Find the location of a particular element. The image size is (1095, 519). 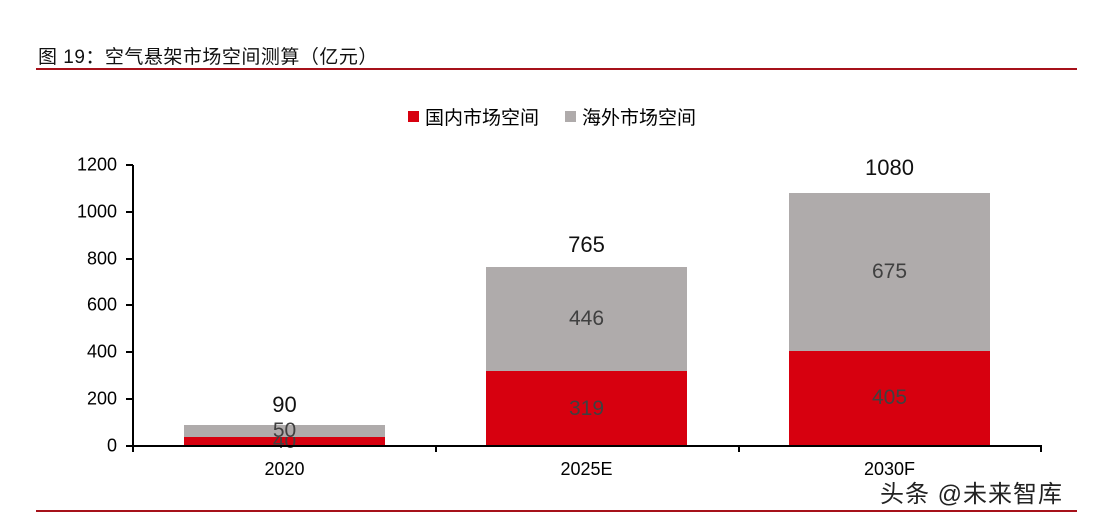

bar-2030f-overseas: 675 is located at coordinates (889, 272).